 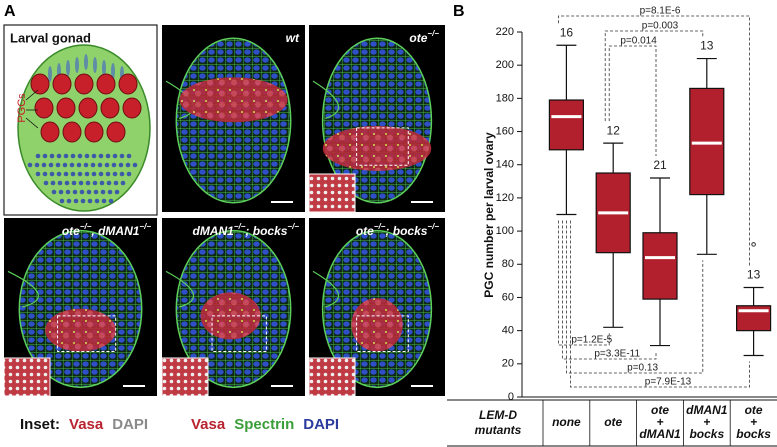 What do you see at coordinates (114, 231) in the screenshot?
I see `label-text: , dMAN1` at bounding box center [114, 231].